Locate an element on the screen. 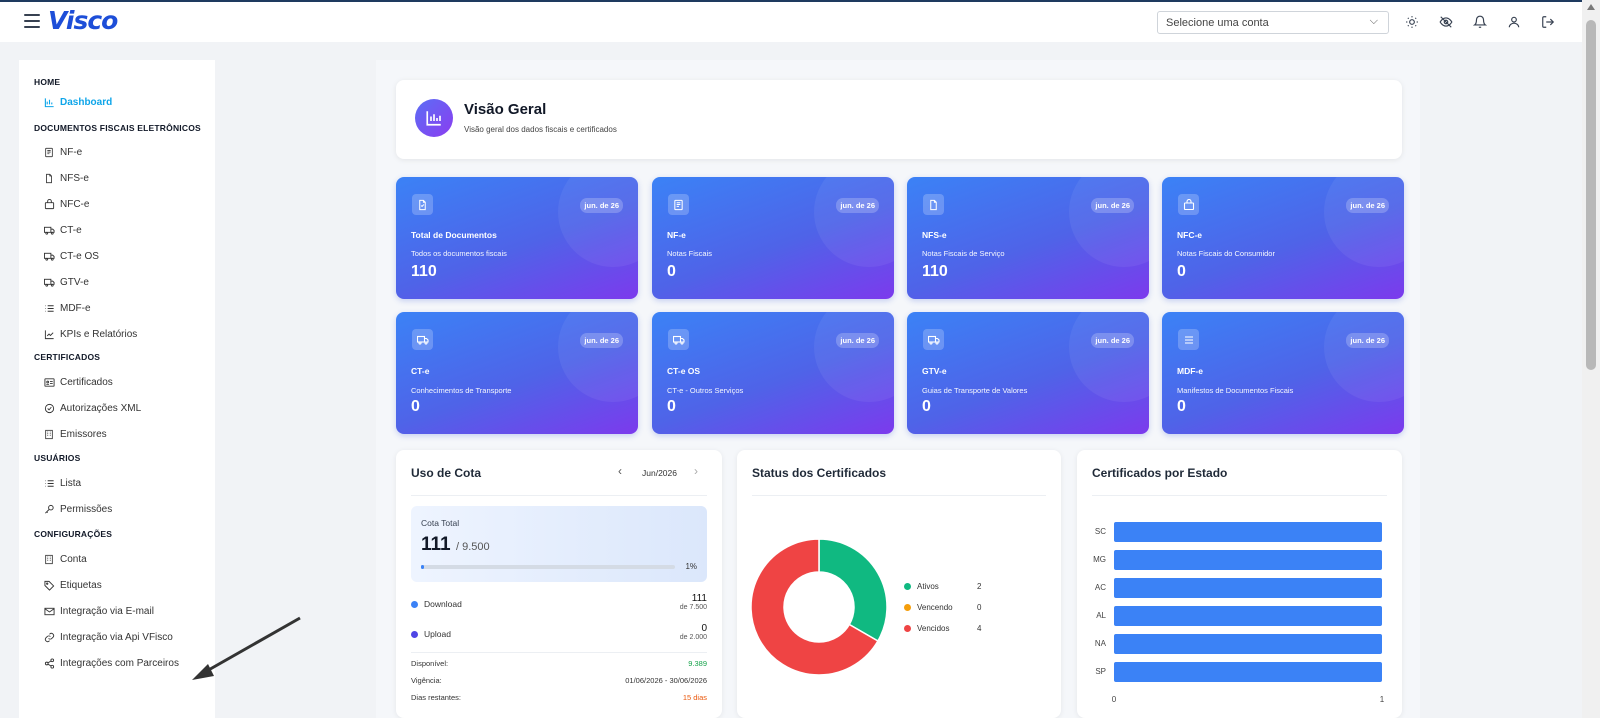  sidebar-item-label: CT-e OS is located at coordinates (79, 256).